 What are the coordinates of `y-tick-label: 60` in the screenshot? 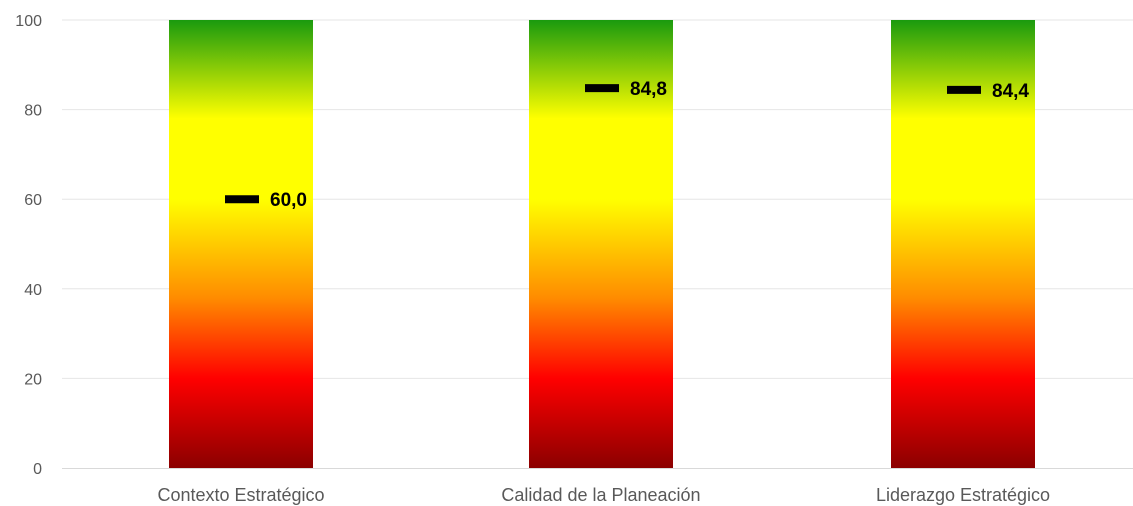 It's located at (33, 200).